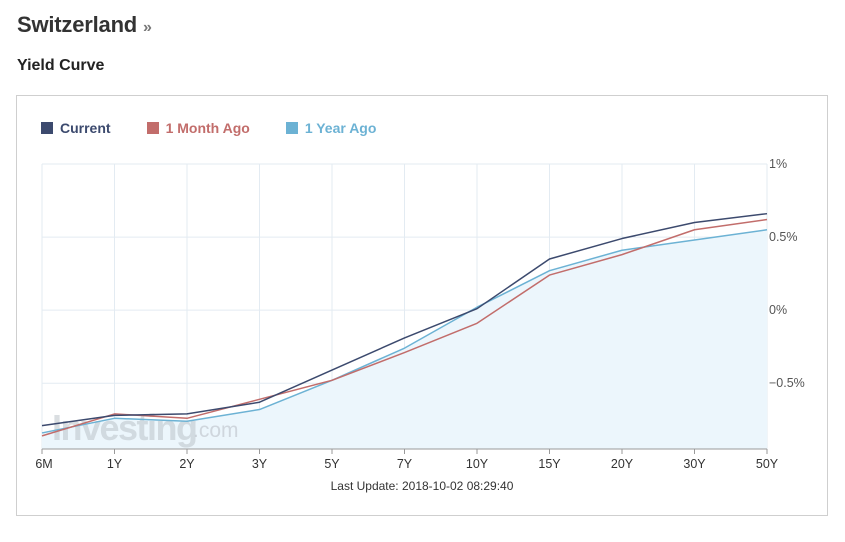  Describe the element at coordinates (47, 128) in the screenshot. I see `legend-swatch-current` at that location.